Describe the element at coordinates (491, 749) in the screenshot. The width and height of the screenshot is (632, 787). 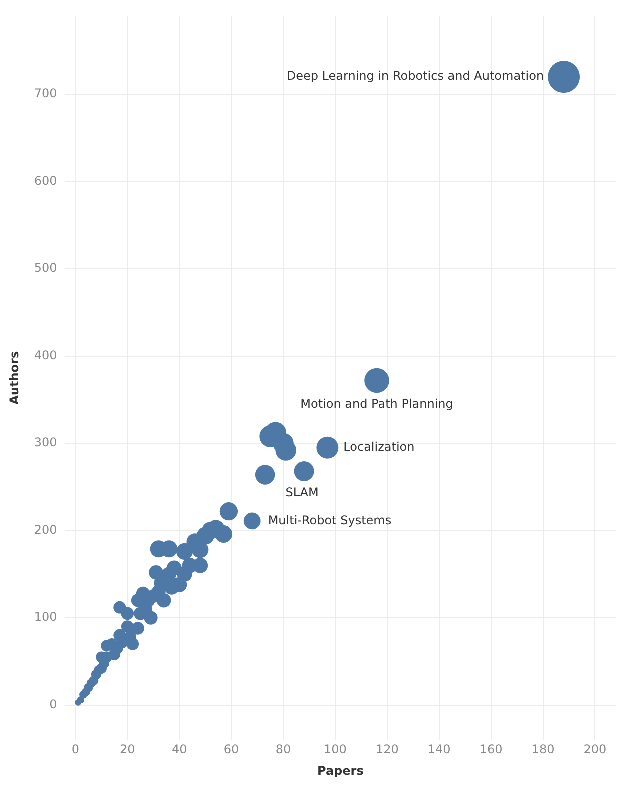
I see `x-tick-label: 160` at that location.